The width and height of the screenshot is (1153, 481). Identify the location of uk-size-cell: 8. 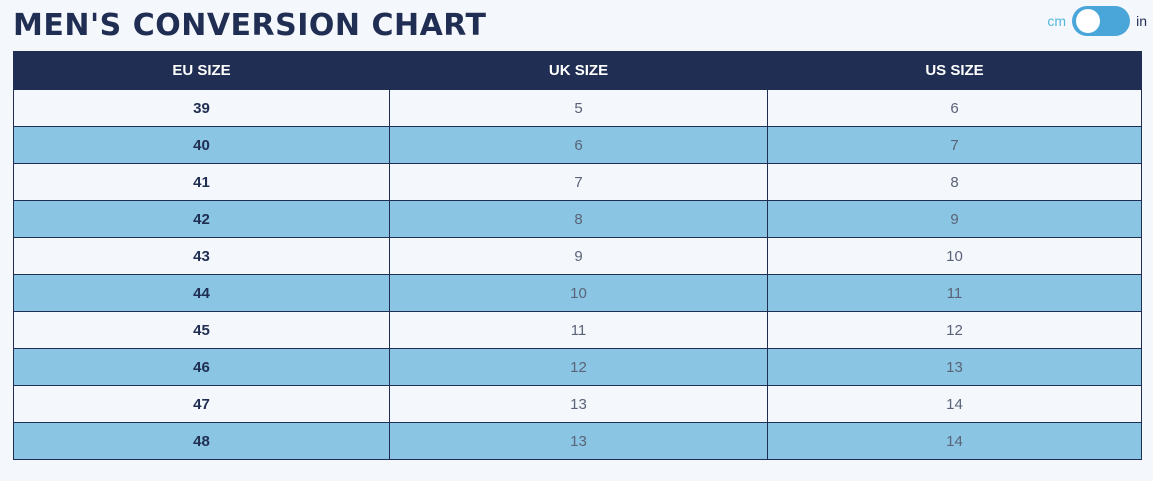
(578, 219).